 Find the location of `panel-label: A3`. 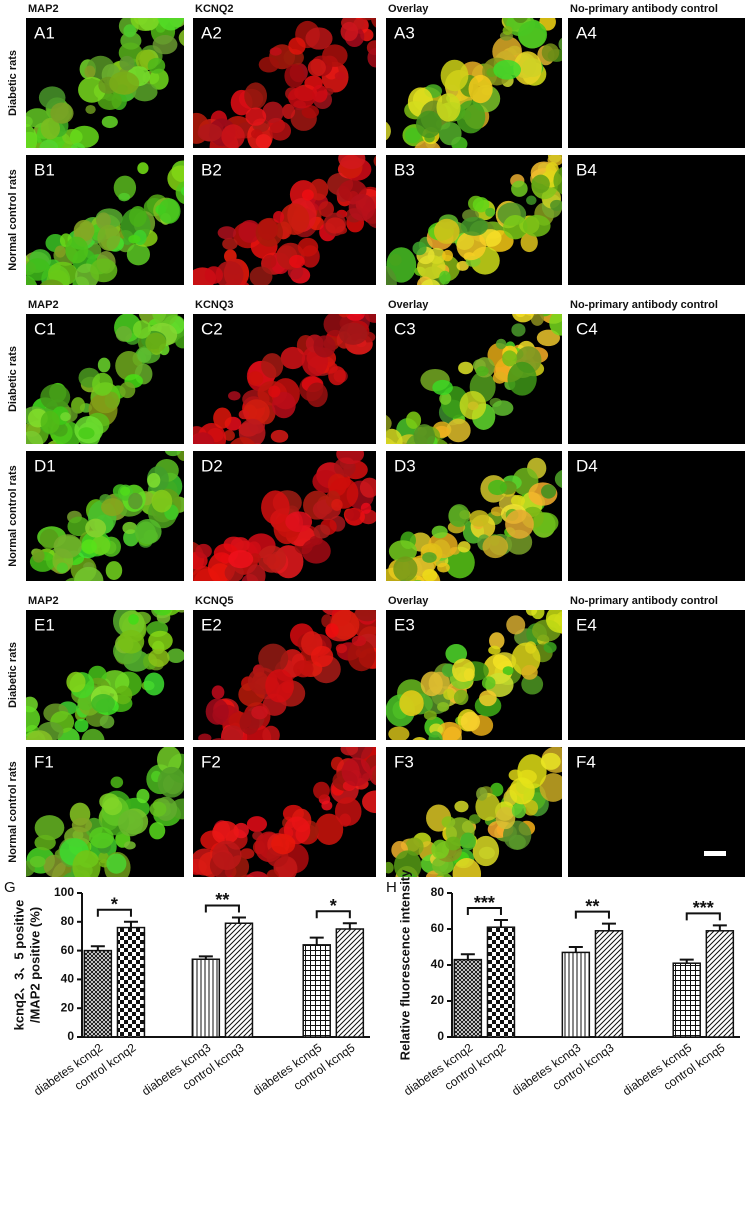

panel-label: A3 is located at coordinates (404, 32).